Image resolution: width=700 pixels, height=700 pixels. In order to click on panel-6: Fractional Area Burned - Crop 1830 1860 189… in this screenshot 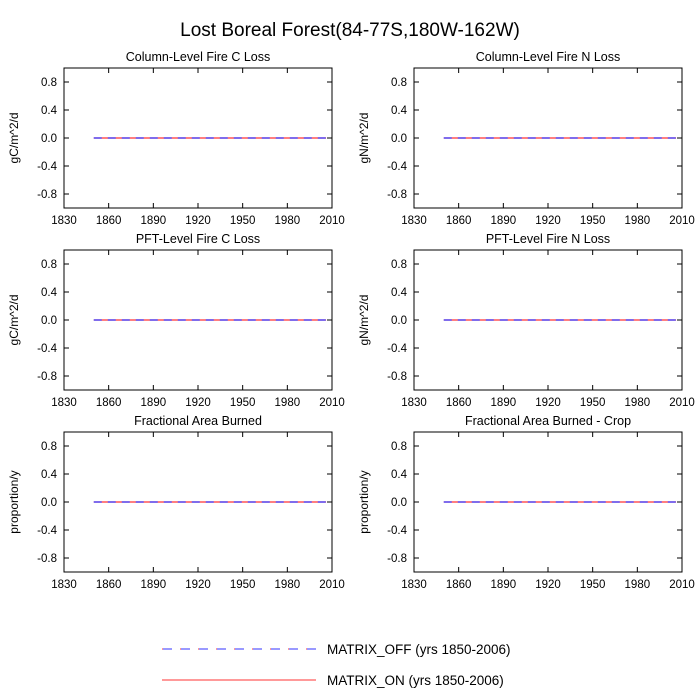, I will do `click(526, 502)`.